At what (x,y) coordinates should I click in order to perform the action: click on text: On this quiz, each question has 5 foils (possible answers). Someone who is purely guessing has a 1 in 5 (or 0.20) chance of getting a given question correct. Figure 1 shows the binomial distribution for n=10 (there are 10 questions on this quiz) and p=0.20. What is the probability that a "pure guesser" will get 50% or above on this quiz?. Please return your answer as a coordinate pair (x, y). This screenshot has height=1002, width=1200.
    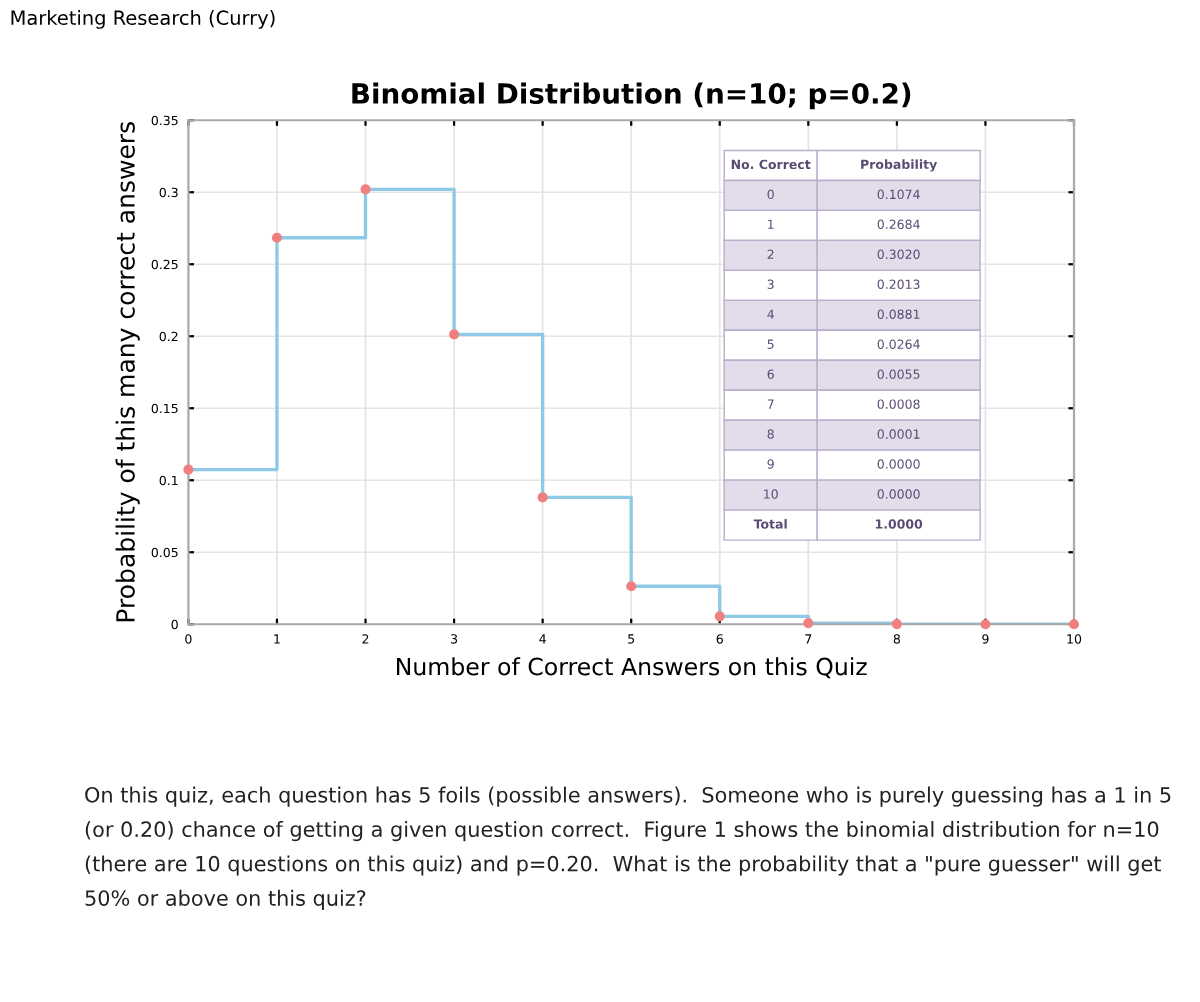
    Looking at the image, I should click on (628, 848).